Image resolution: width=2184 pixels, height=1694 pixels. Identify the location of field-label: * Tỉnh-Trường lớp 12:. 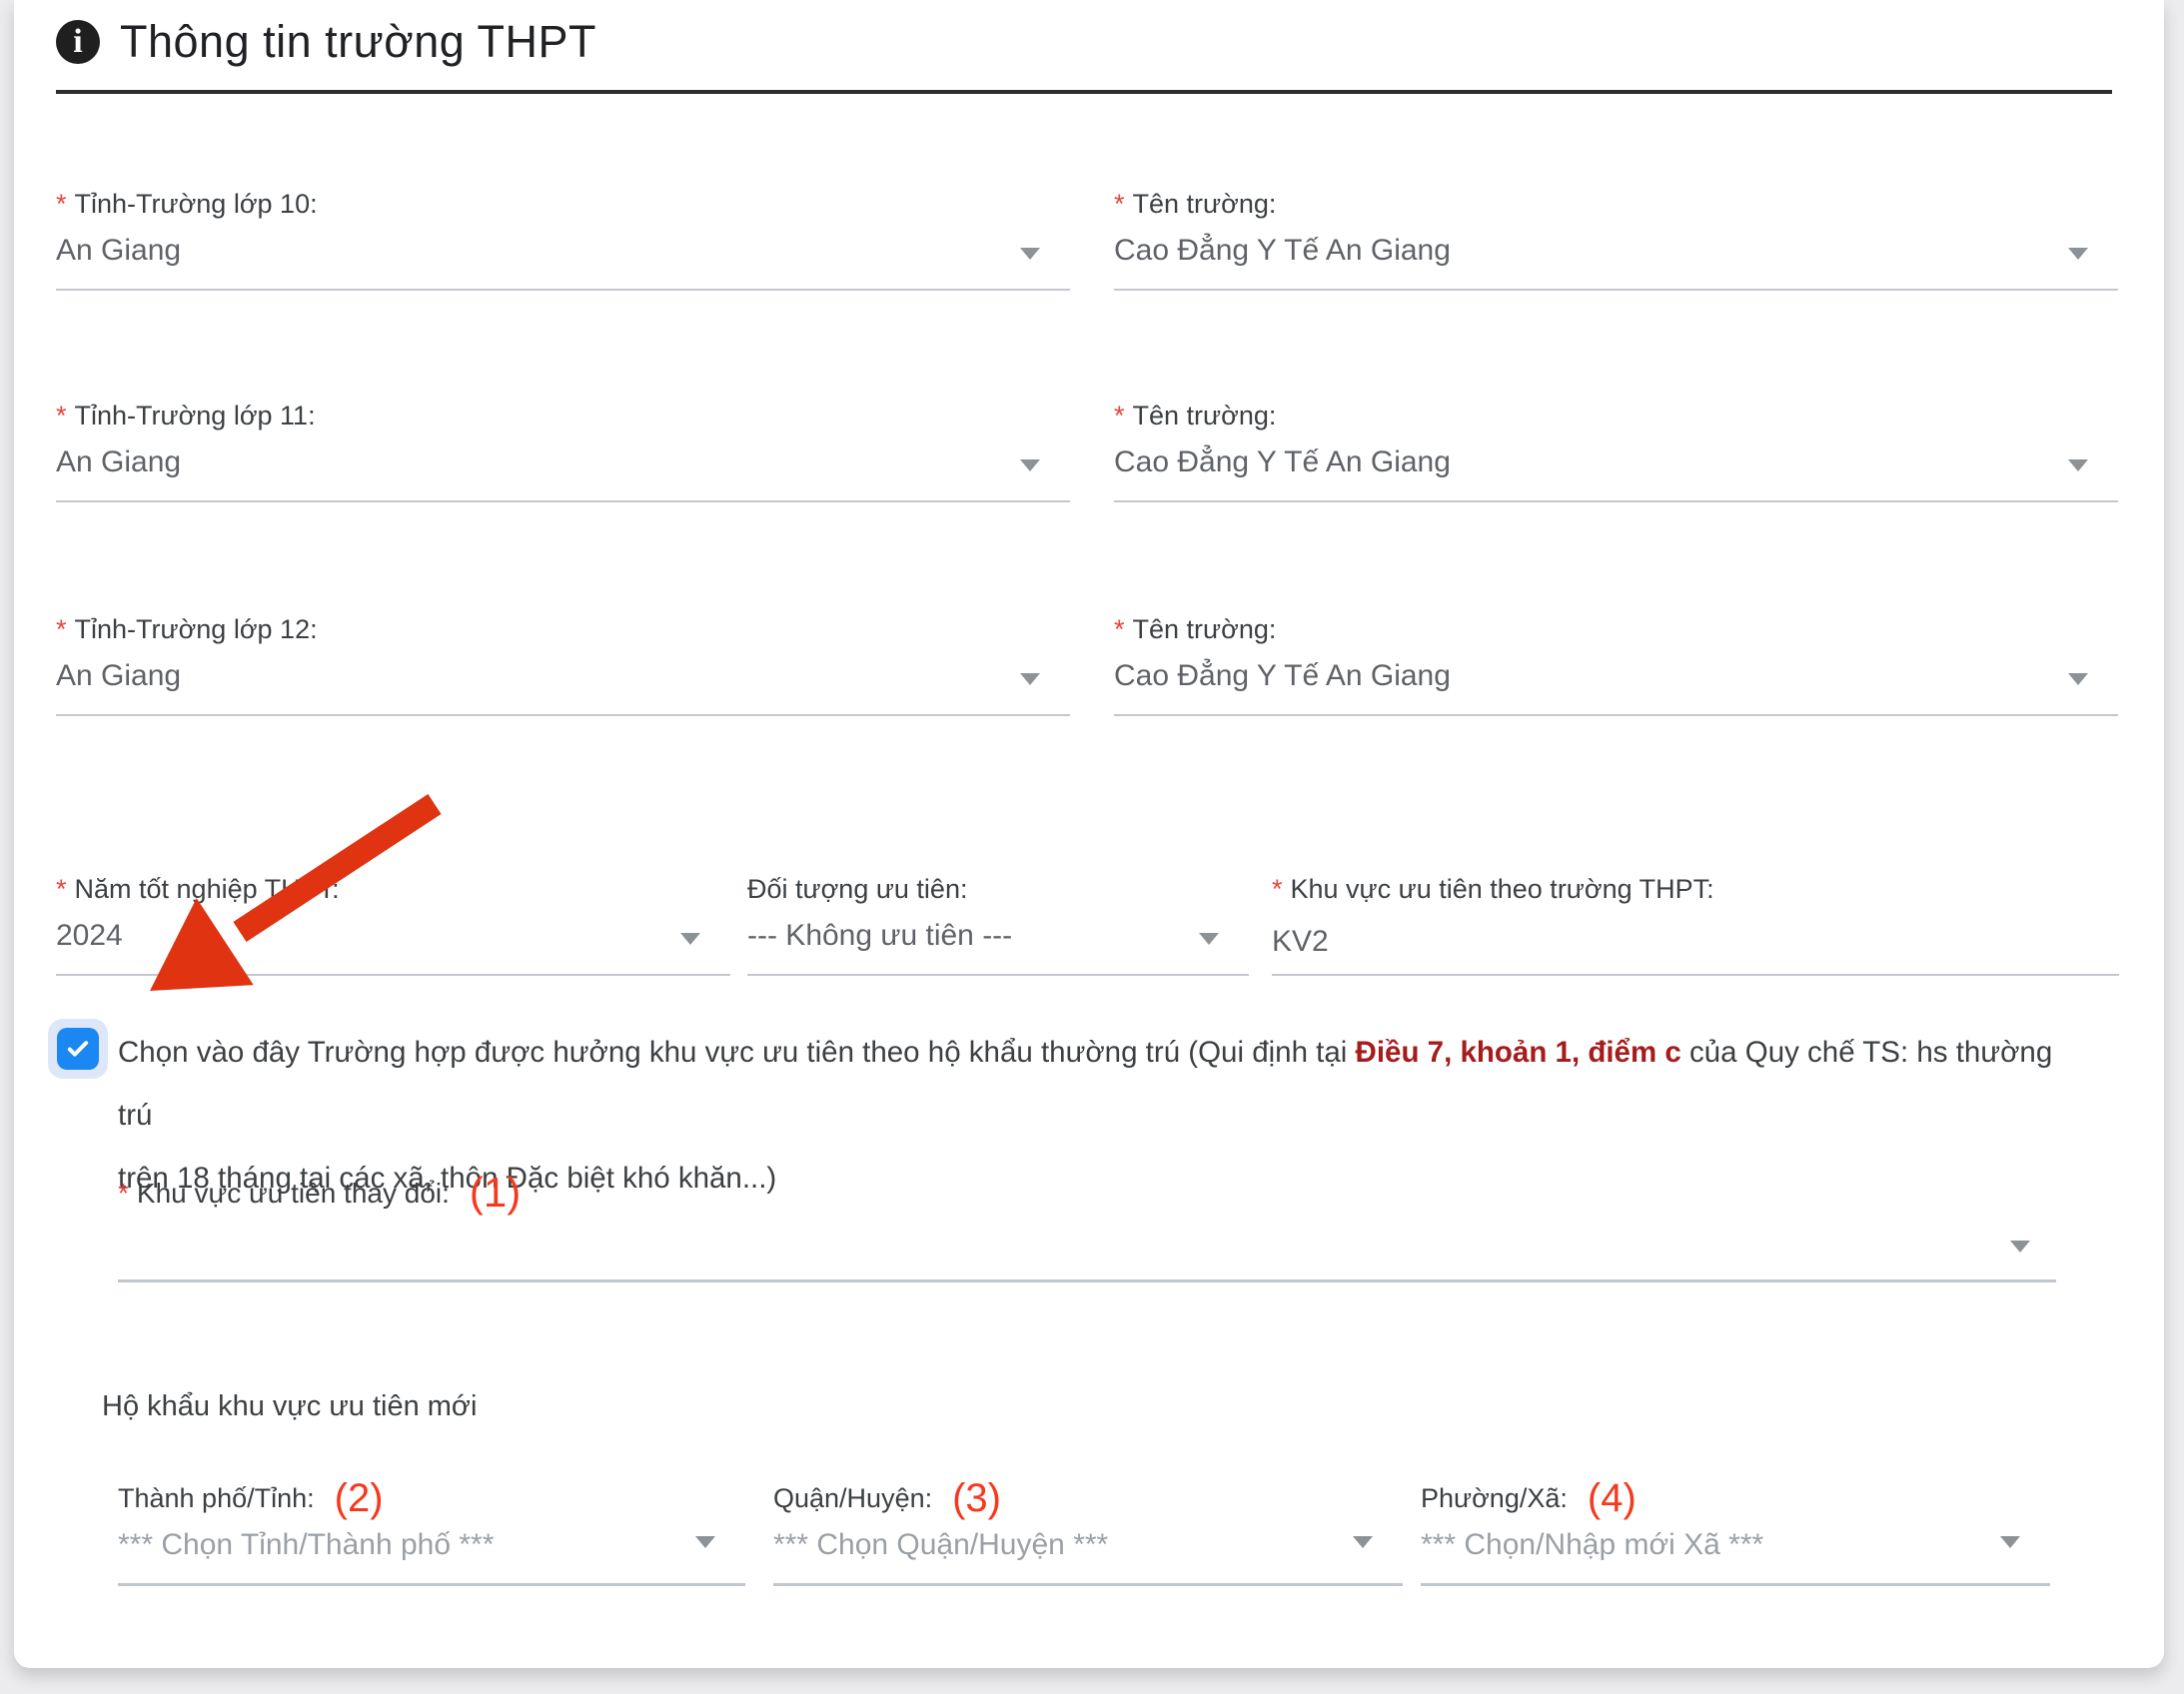
(187, 629).